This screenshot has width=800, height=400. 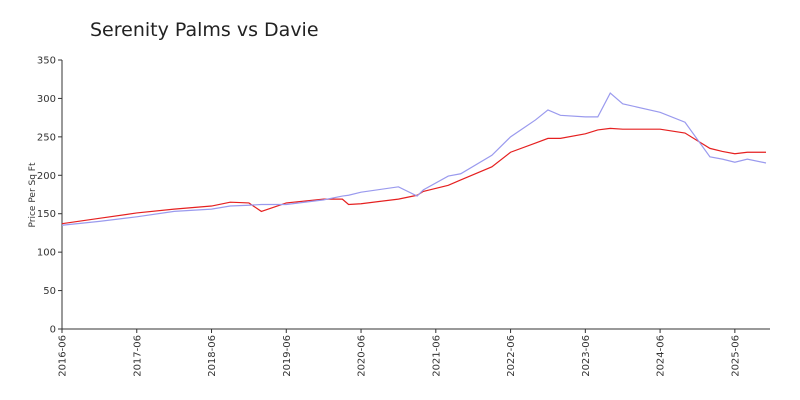 I want to click on y-tick-label: 100, so click(x=46, y=253).